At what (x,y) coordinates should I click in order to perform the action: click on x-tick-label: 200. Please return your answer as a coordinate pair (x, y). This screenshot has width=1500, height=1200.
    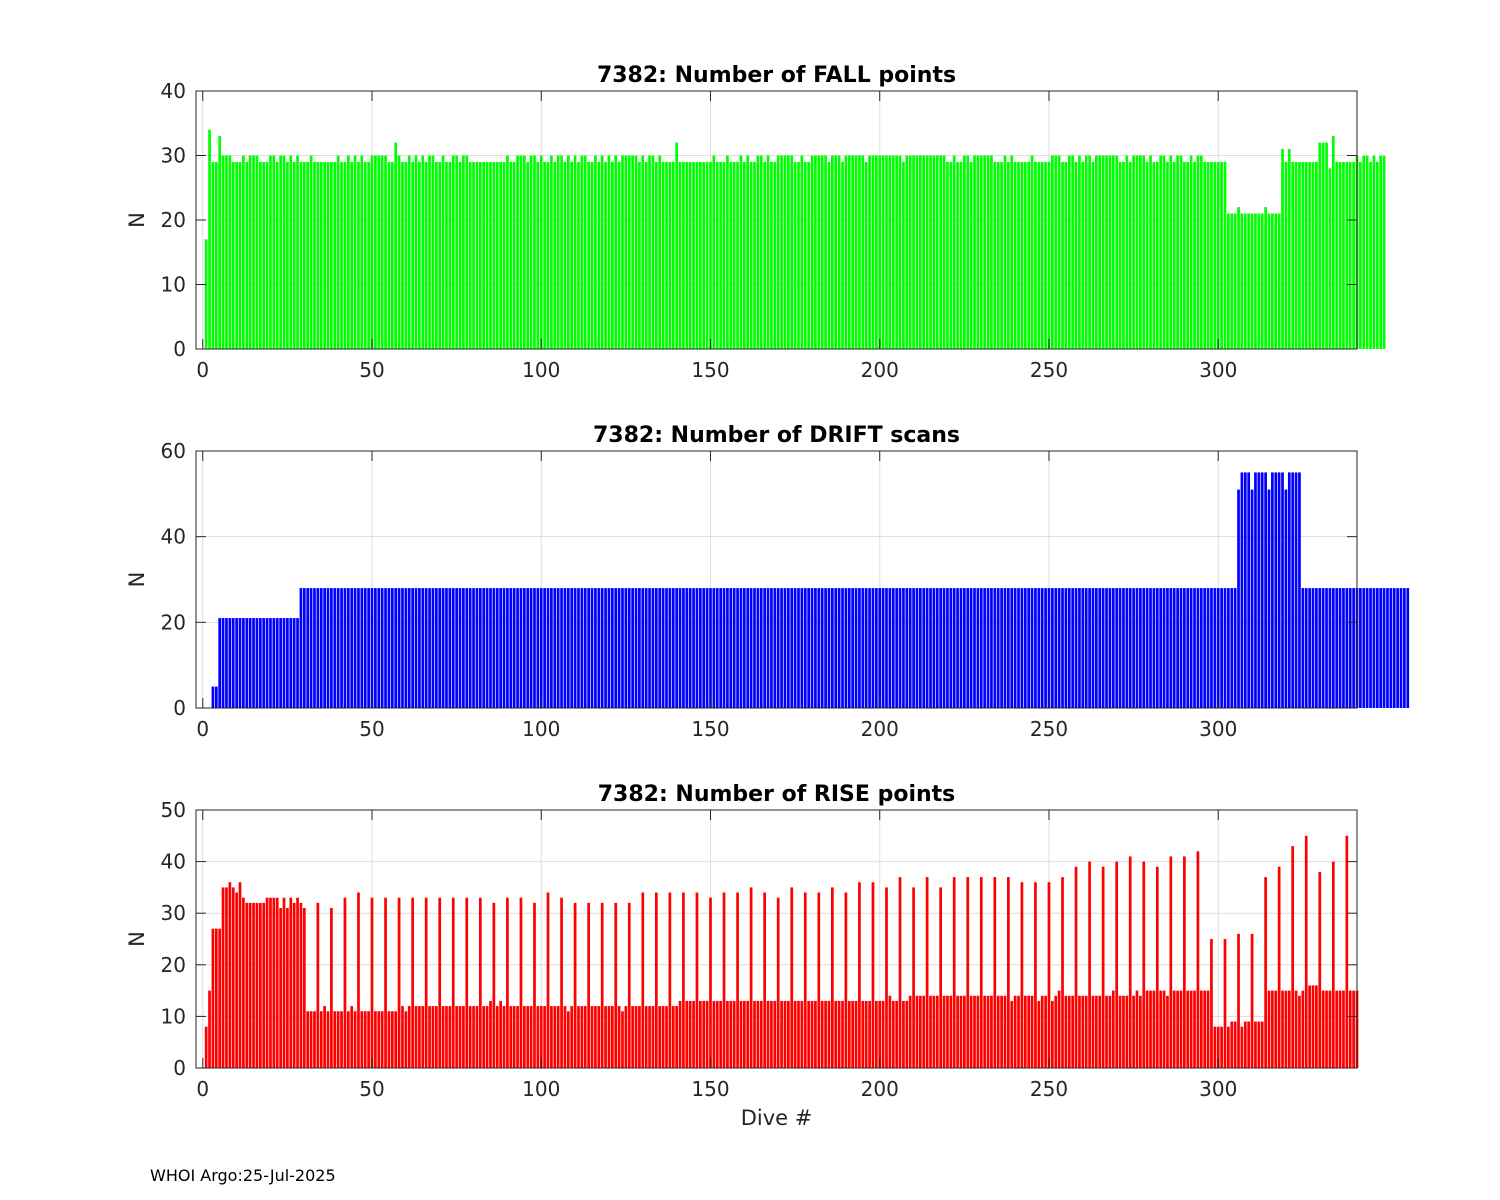
    Looking at the image, I should click on (880, 1089).